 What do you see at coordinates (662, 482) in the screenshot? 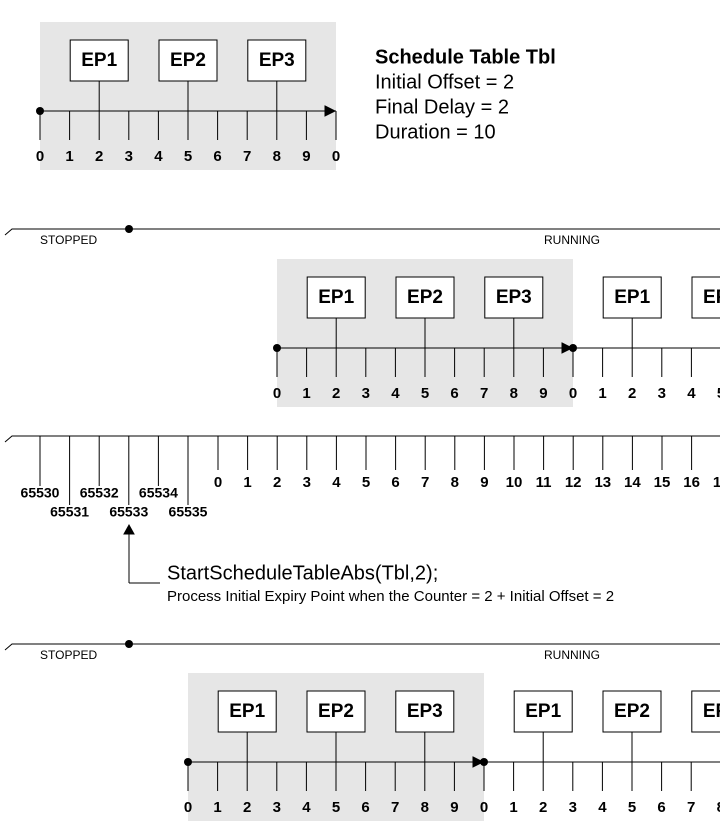
I see `counter-label: 15` at bounding box center [662, 482].